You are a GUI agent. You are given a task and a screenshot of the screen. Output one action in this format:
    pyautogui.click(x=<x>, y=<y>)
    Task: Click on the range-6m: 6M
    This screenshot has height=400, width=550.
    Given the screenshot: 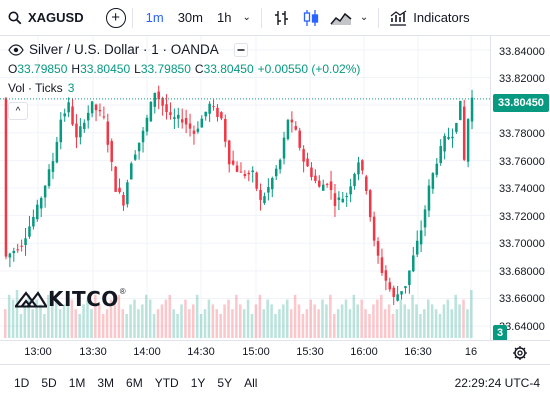 What is the action you would take?
    pyautogui.click(x=134, y=382)
    